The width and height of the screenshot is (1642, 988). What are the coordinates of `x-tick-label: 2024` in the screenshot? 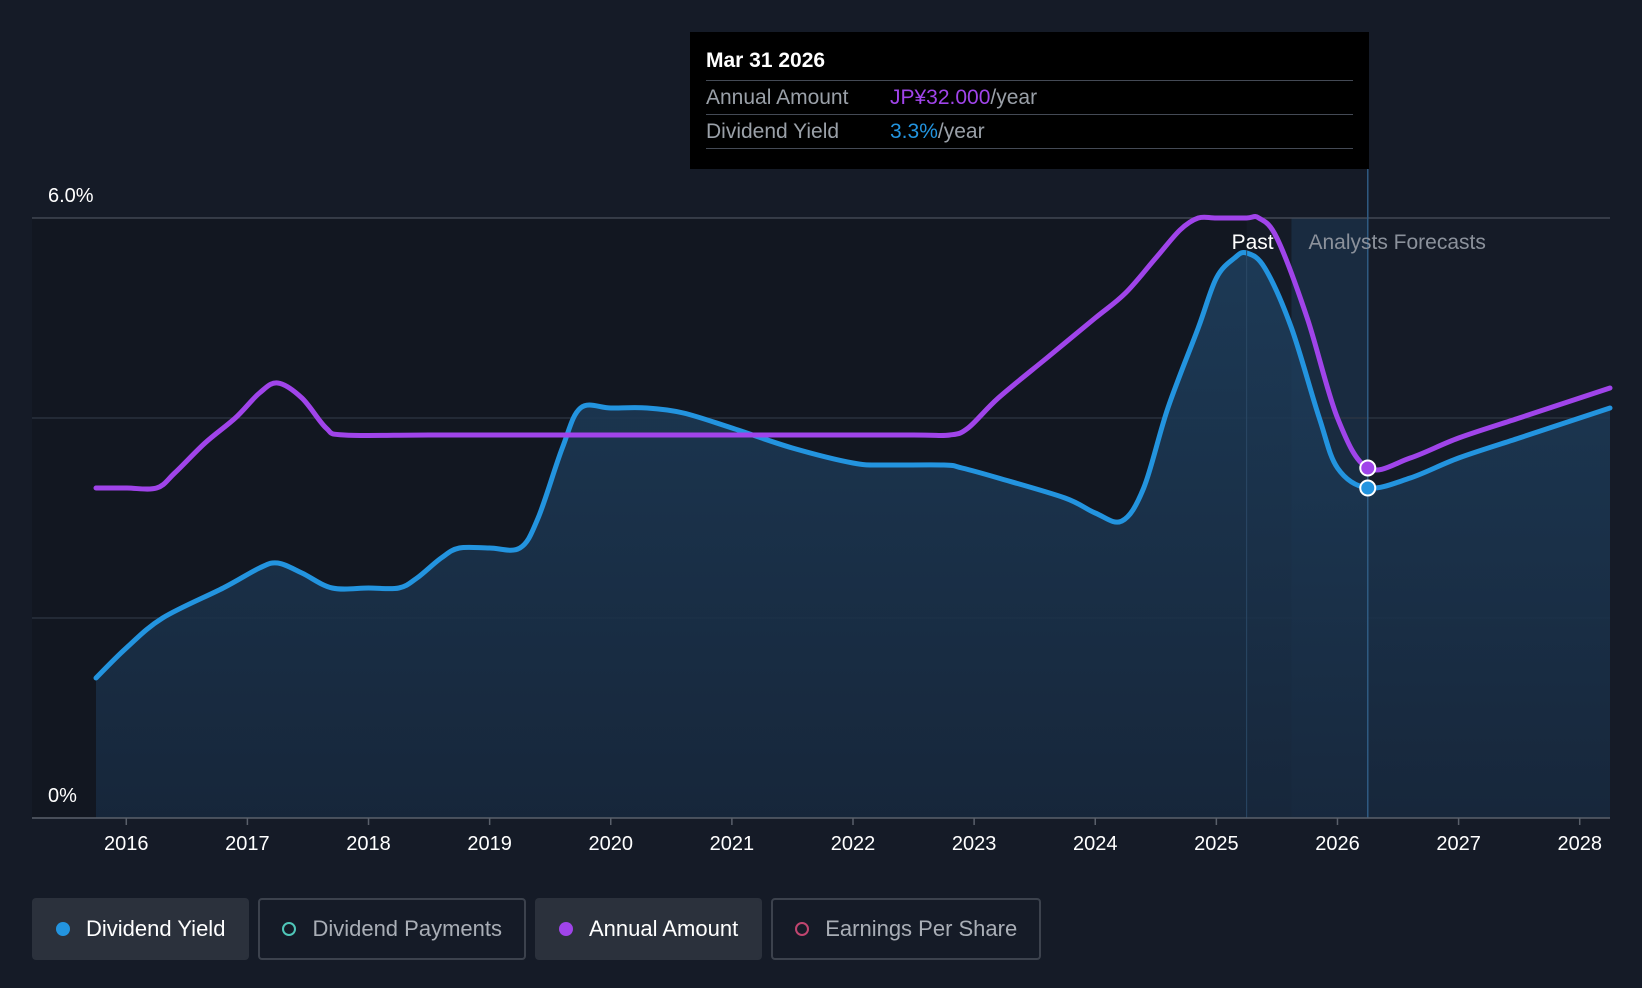 It's located at (1095, 844).